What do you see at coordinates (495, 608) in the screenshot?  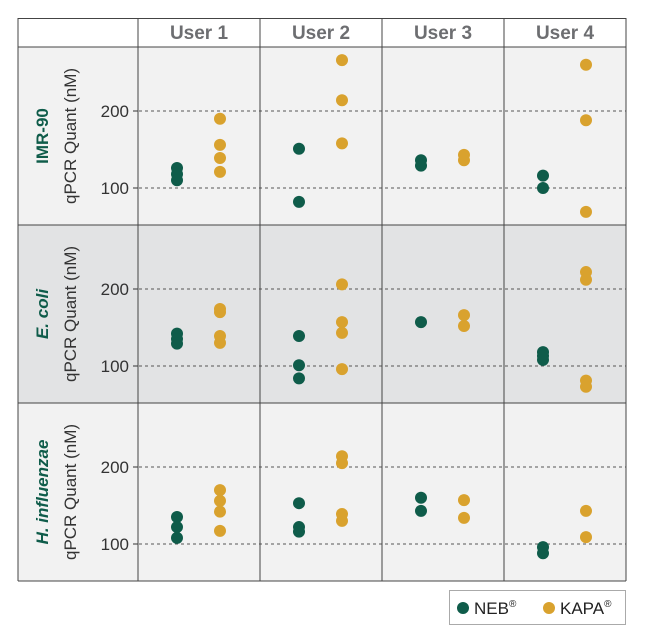 I see `legend-neb-label: NEB®` at bounding box center [495, 608].